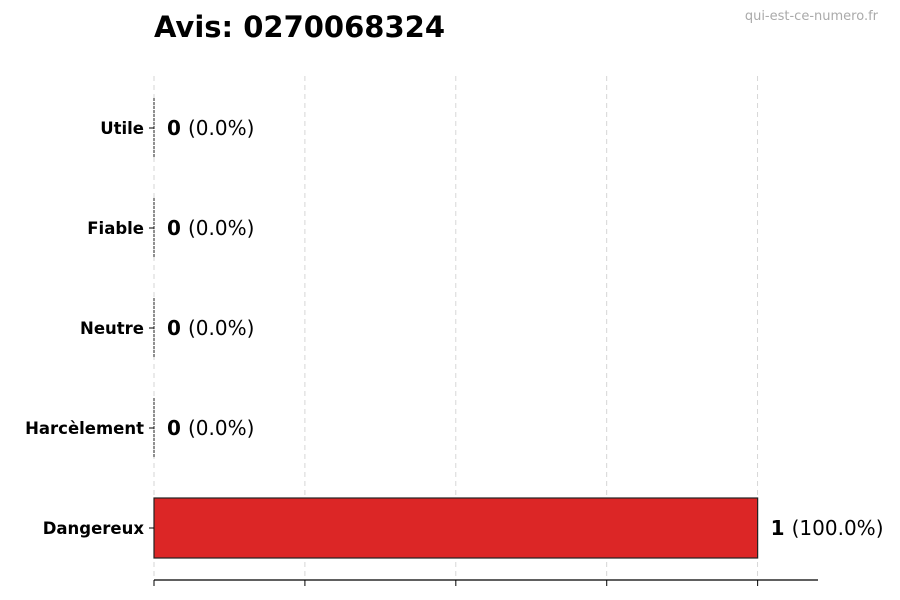  I want to click on category-label: Fiable, so click(115, 228).